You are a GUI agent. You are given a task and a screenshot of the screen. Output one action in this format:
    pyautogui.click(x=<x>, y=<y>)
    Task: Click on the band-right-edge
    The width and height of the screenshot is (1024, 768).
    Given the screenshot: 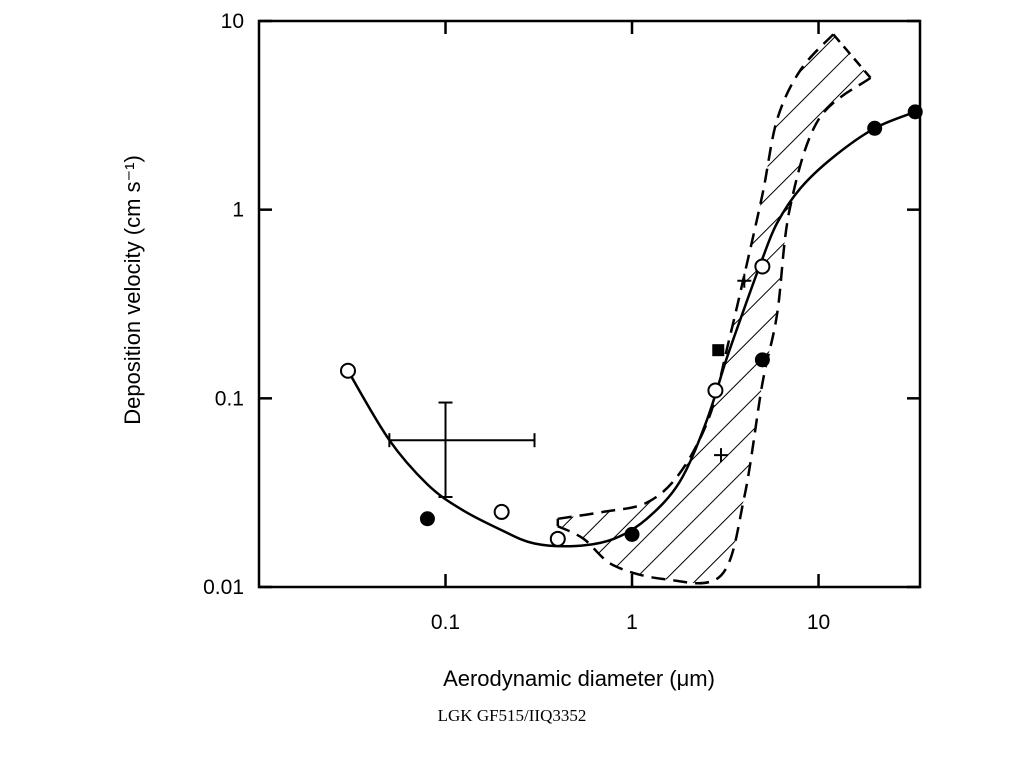 What is the action you would take?
    pyautogui.click(x=852, y=56)
    